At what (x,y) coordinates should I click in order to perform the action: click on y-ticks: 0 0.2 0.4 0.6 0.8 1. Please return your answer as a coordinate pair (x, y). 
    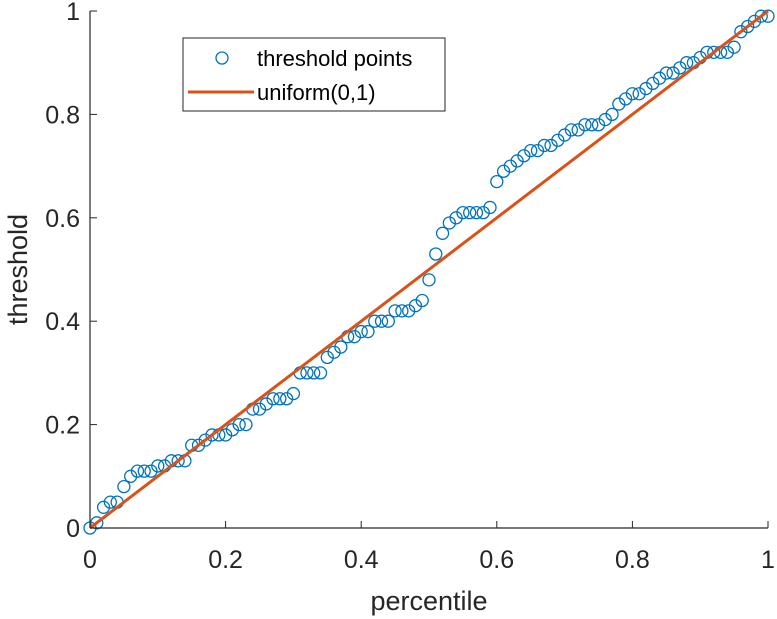
    Looking at the image, I should click on (71, 271).